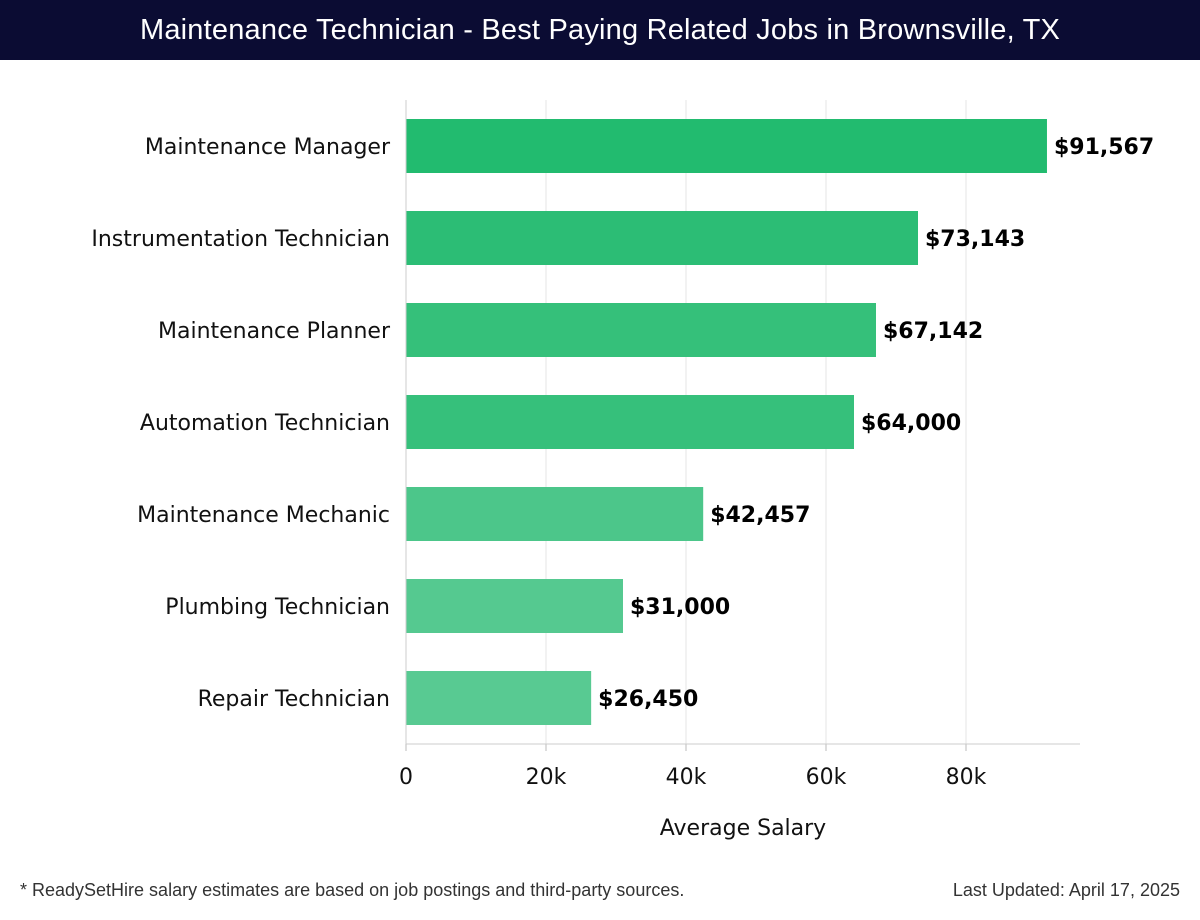 This screenshot has height=920, width=1200. What do you see at coordinates (240, 239) in the screenshot?
I see `category-label: Instrumentation Technician` at bounding box center [240, 239].